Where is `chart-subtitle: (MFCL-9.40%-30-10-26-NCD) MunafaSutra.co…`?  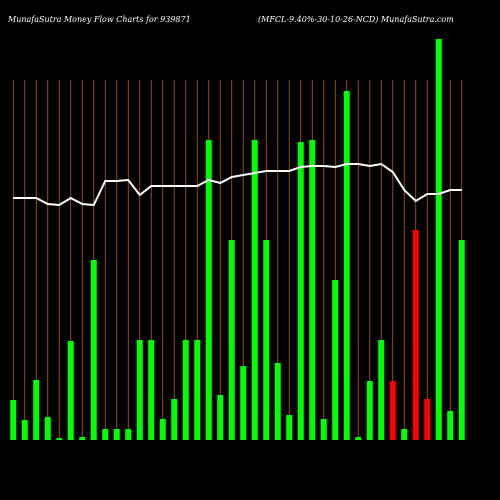
chart-subtitle: (MFCL-9.40%-30-10-26-NCD) MunafaSutra.co… is located at coordinates (356, 19).